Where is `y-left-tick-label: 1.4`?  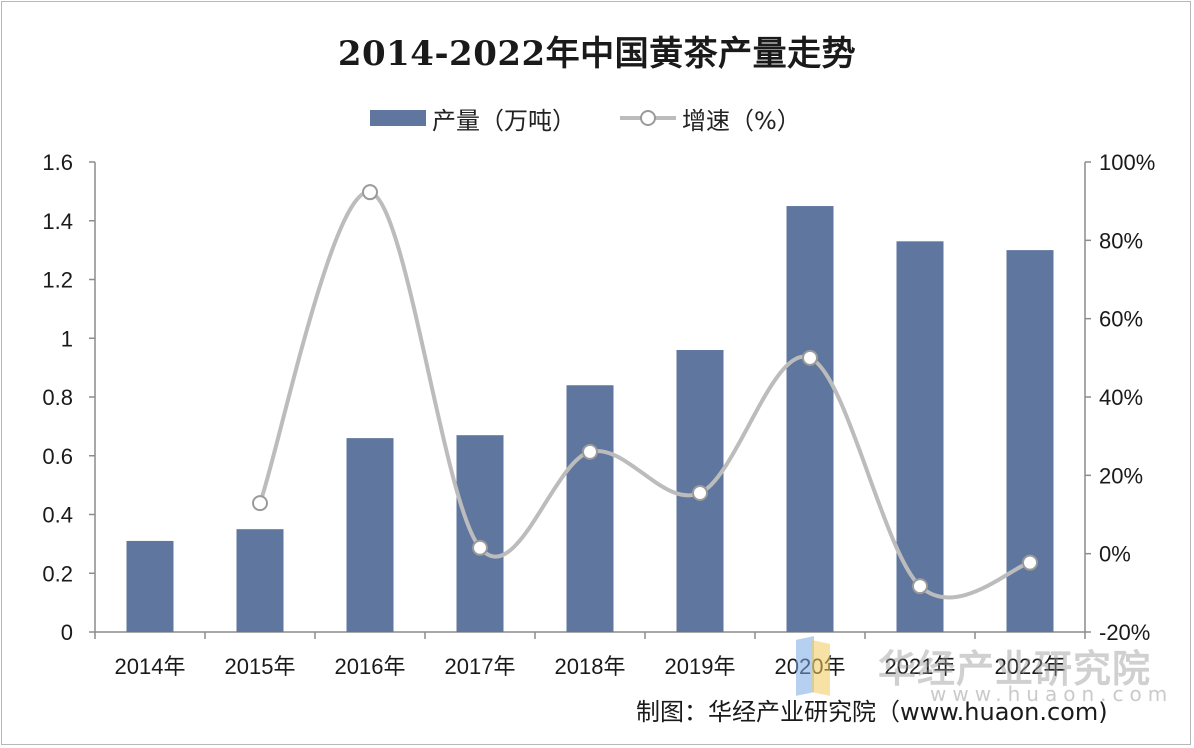
y-left-tick-label: 1.4 is located at coordinates (57, 221).